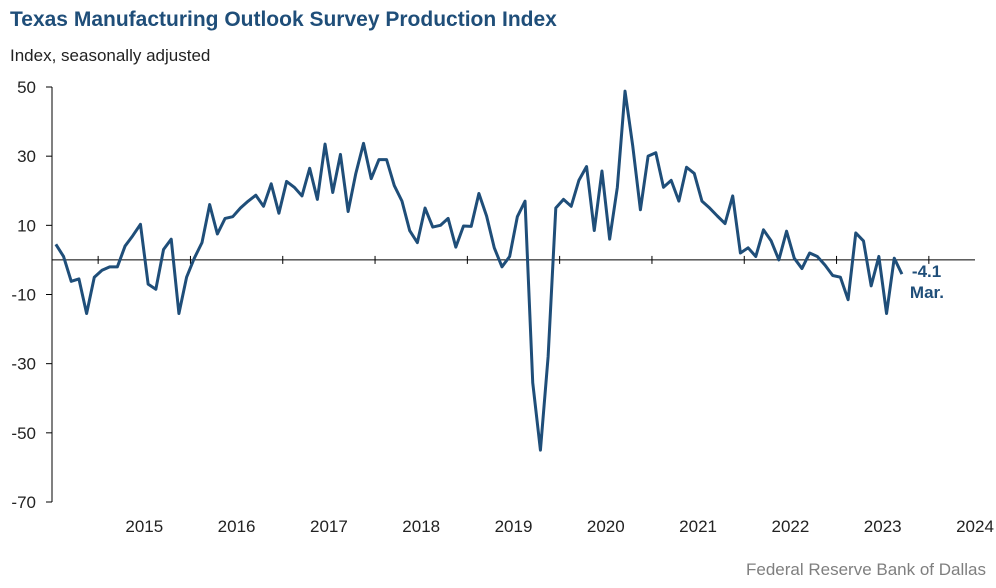  What do you see at coordinates (144, 526) in the screenshot?
I see `x-tick-label: 2015` at bounding box center [144, 526].